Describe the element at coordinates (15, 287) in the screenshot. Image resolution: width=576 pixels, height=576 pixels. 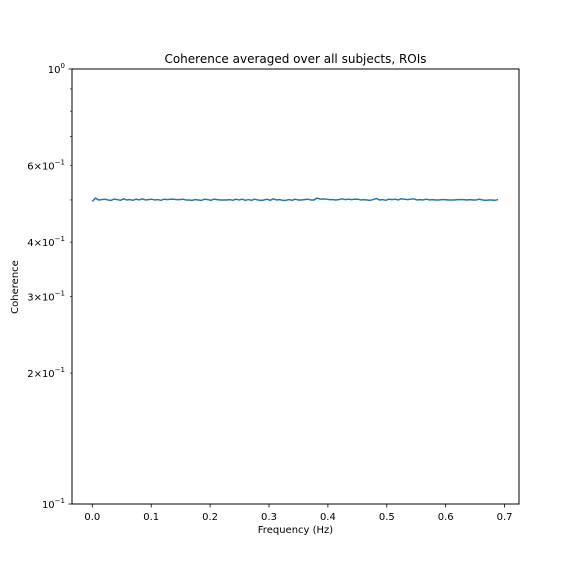
I see `y-axis-label: Coherence` at that location.